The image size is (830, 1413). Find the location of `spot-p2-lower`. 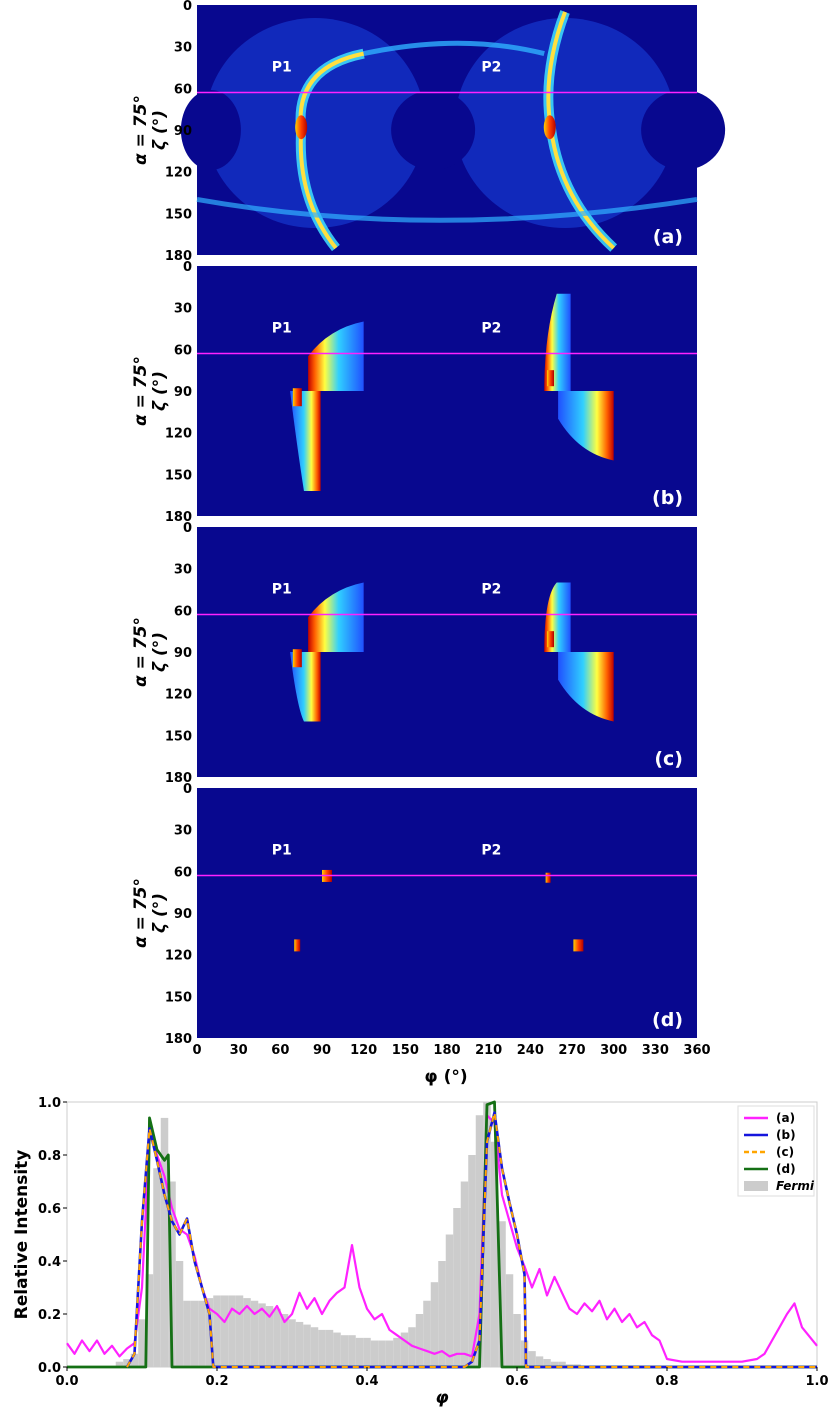

spot-p2-lower is located at coordinates (578, 945).